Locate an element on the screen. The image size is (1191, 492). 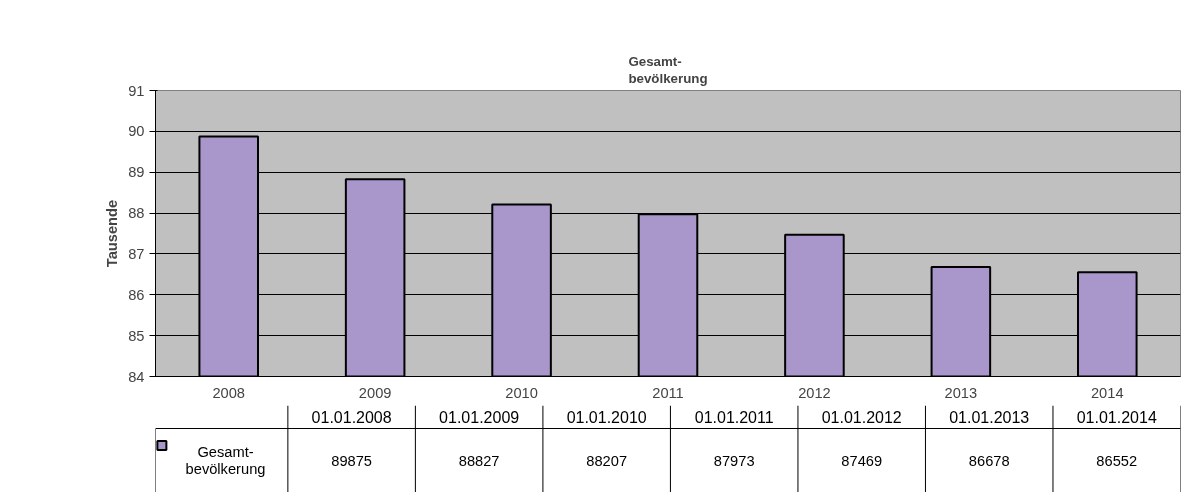
x-tick-label: 2010 is located at coordinates (521, 392).